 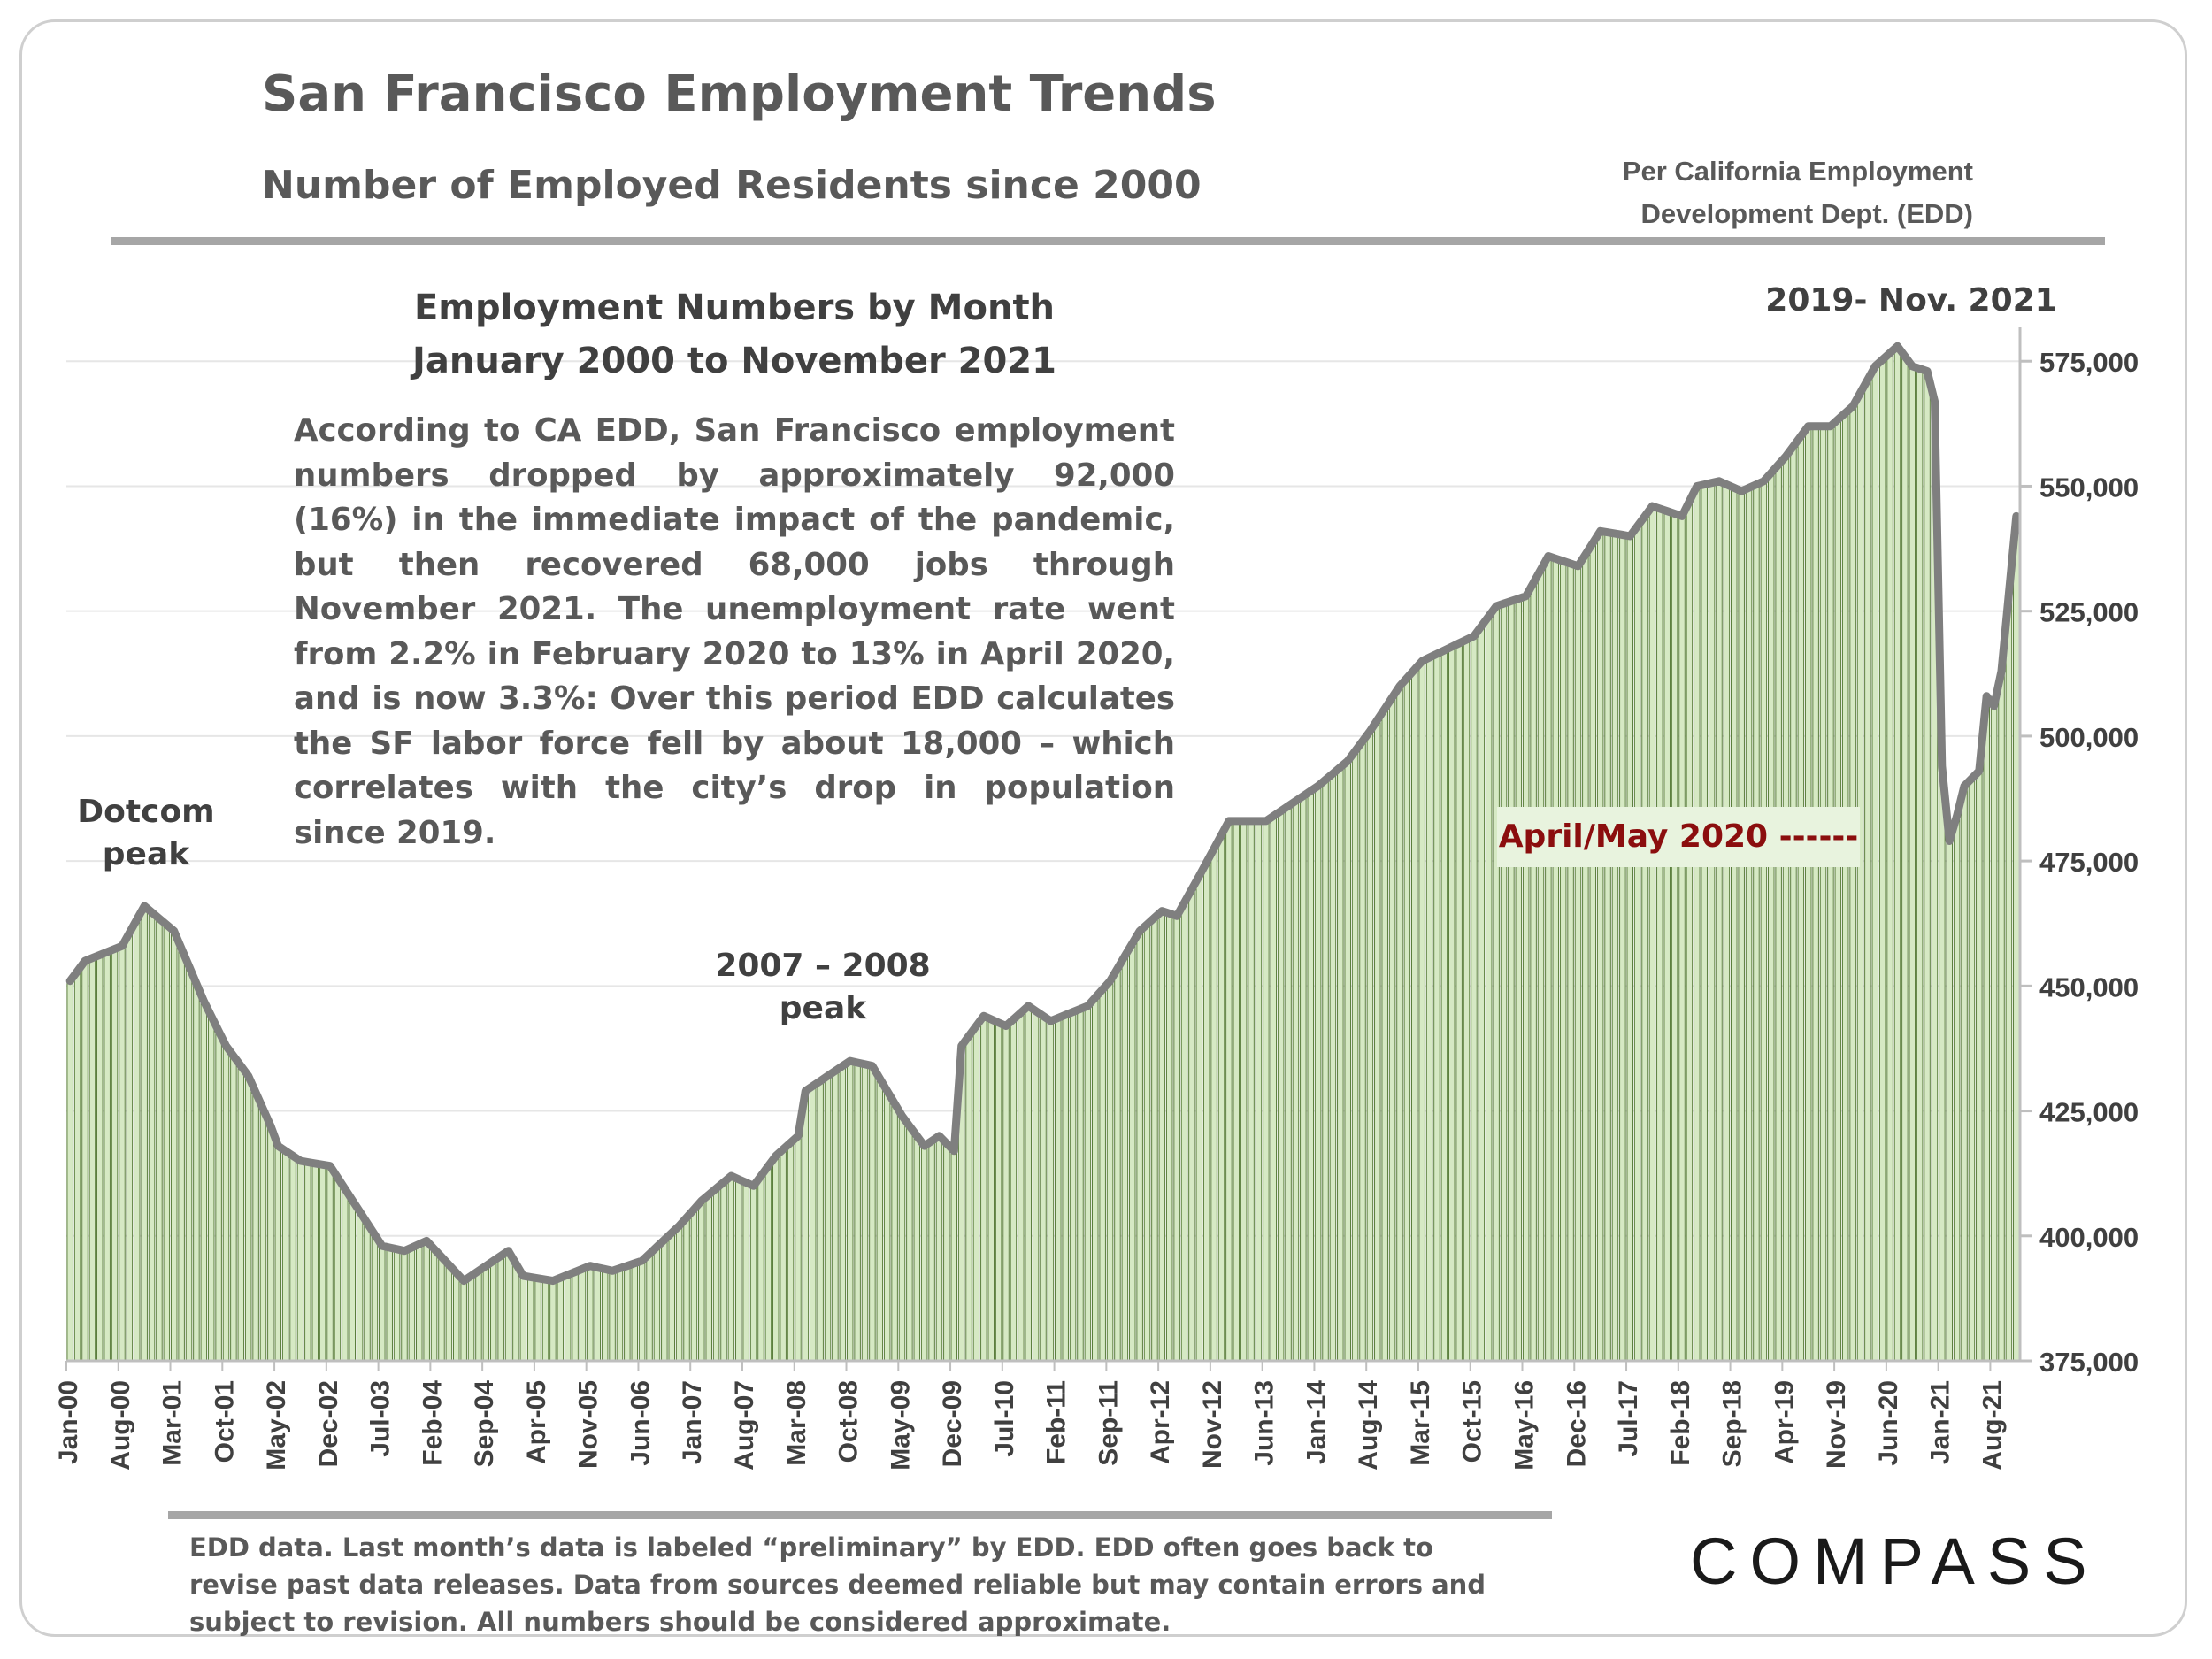 What do you see at coordinates (1369, 1425) in the screenshot?
I see `x-tick-label: Aug-14` at bounding box center [1369, 1425].